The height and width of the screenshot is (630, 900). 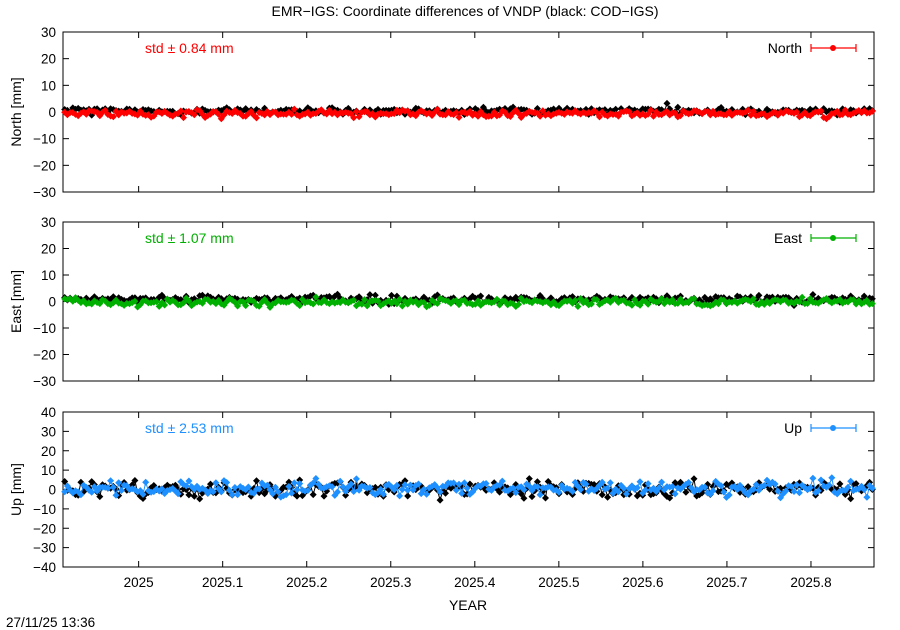 What do you see at coordinates (44, 165) in the screenshot?
I see `y-tick-label: −20` at bounding box center [44, 165].